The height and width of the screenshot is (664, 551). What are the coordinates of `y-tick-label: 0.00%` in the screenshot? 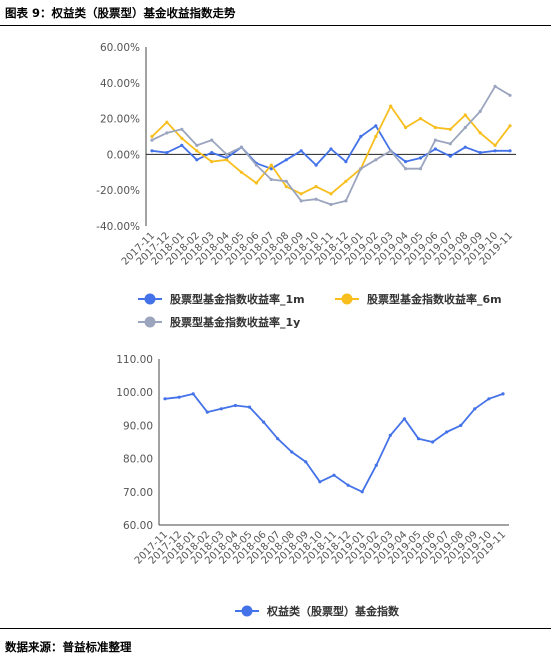 It's located at (123, 155).